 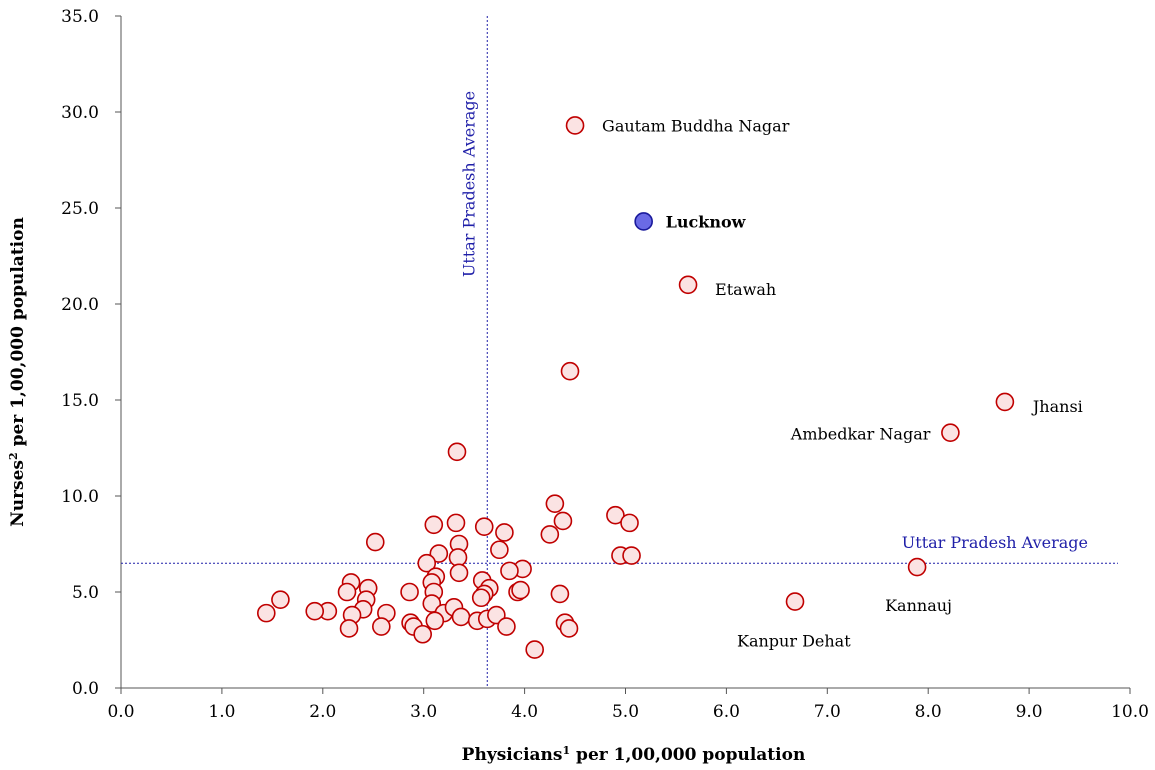 What do you see at coordinates (625, 712) in the screenshot?
I see `x-tick-label: 5.0` at bounding box center [625, 712].